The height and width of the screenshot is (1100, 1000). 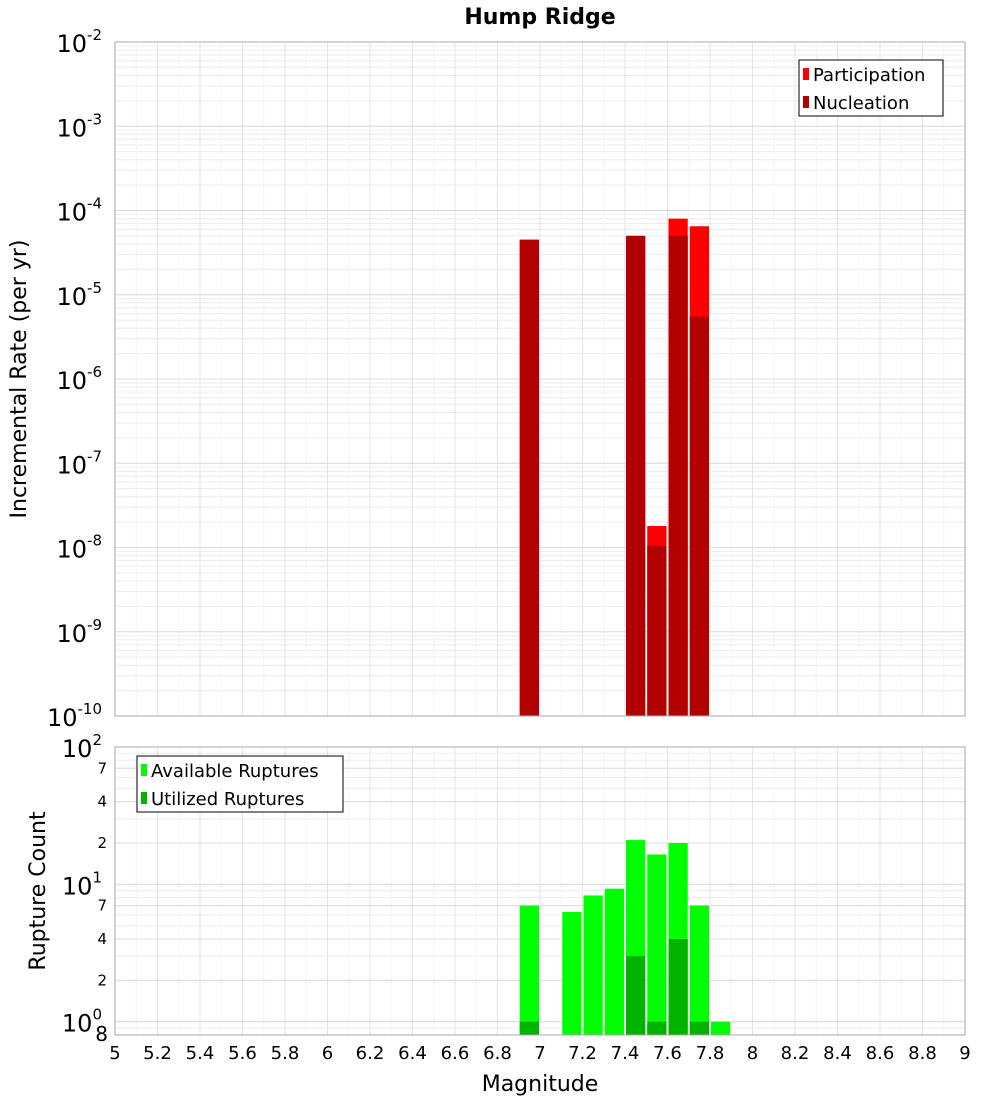 What do you see at coordinates (922, 1053) in the screenshot?
I see `x-tick-label: 8.8` at bounding box center [922, 1053].